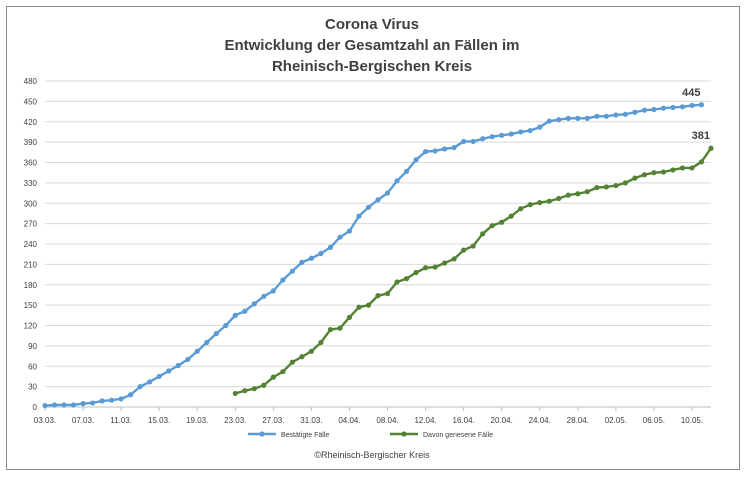 The height and width of the screenshot is (478, 744). I want to click on credit-text: ©Rheinisch-Bergischer Kreis, so click(372, 455).